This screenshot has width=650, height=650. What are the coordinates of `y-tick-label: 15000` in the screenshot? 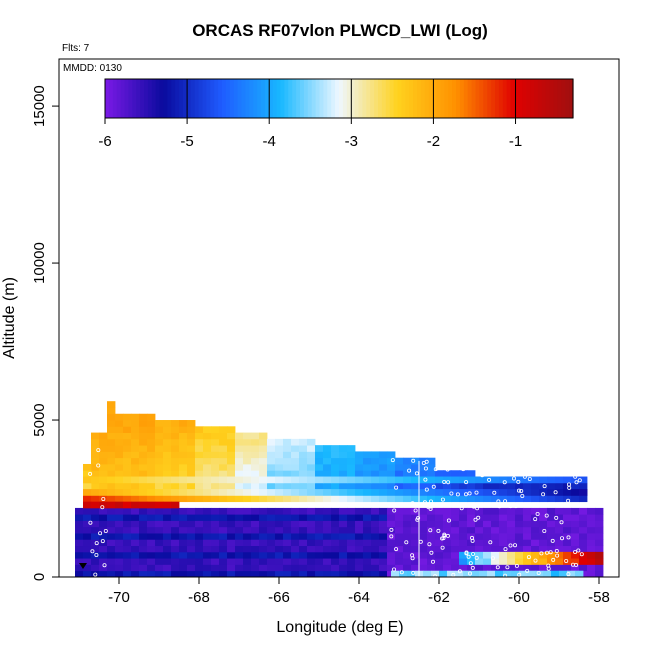 It's located at (39, 106).